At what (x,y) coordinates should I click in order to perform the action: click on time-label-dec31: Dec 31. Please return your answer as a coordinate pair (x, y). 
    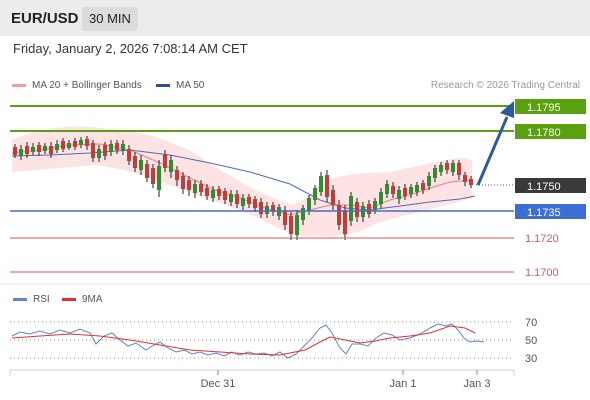
    Looking at the image, I should click on (218, 384).